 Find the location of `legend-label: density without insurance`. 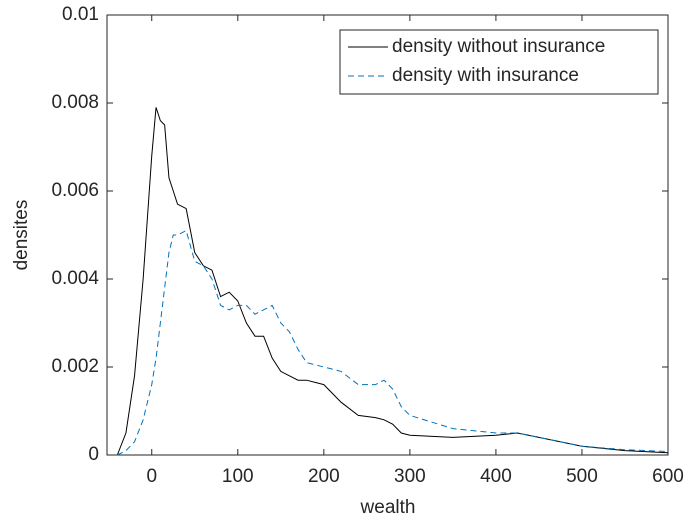

legend-label: density without insurance is located at coordinates (498, 46).